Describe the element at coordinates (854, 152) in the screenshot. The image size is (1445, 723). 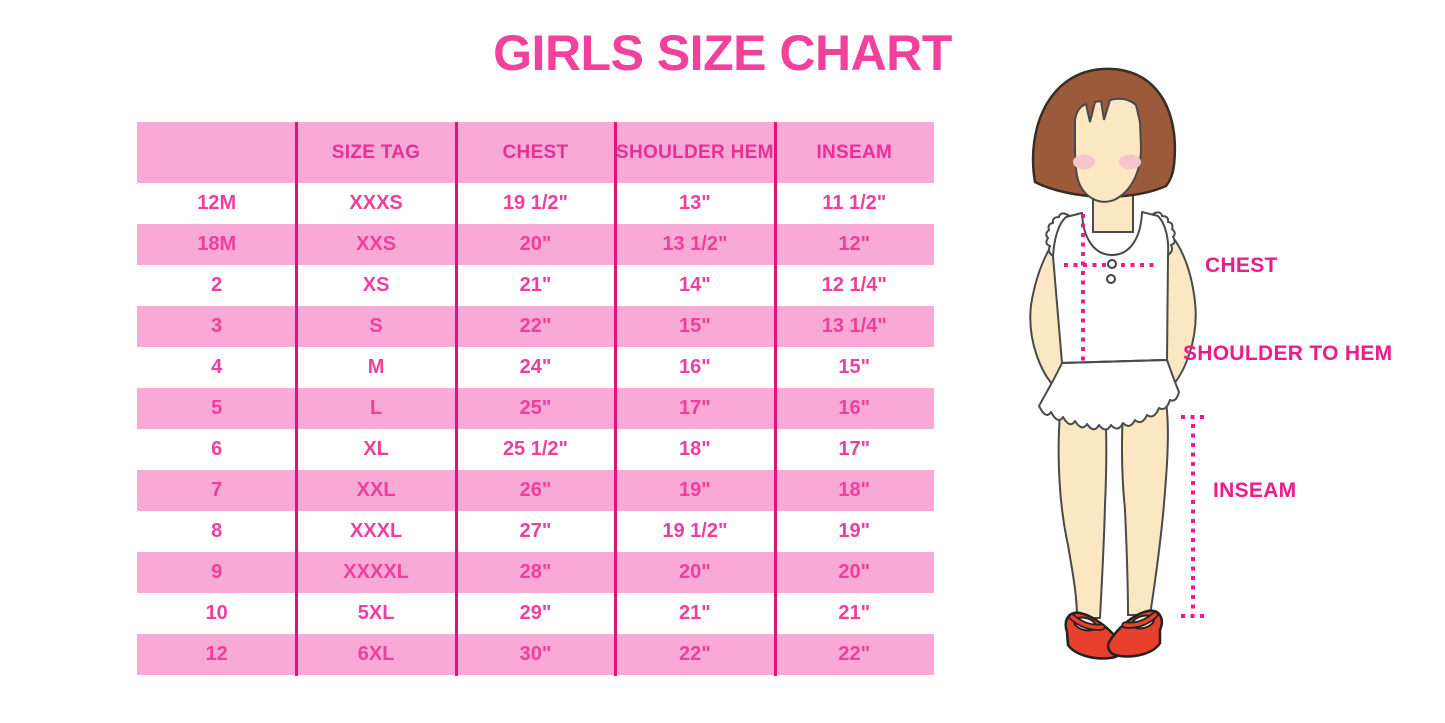
I see `column-header: INSEAM` at that location.